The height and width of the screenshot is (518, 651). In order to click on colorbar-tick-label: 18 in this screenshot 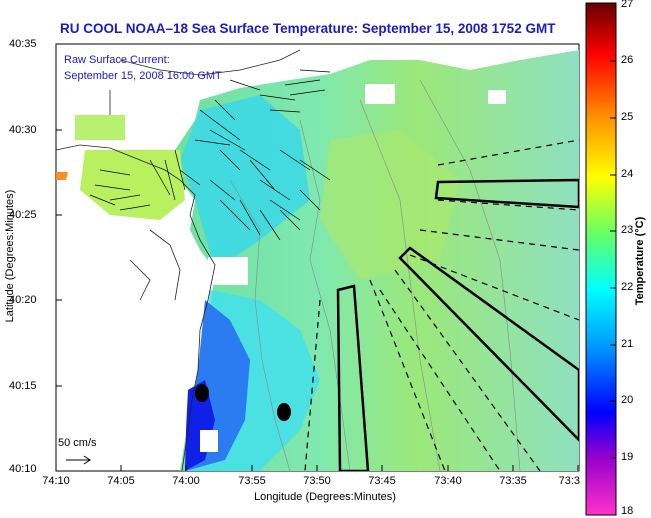, I will do `click(627, 511)`.